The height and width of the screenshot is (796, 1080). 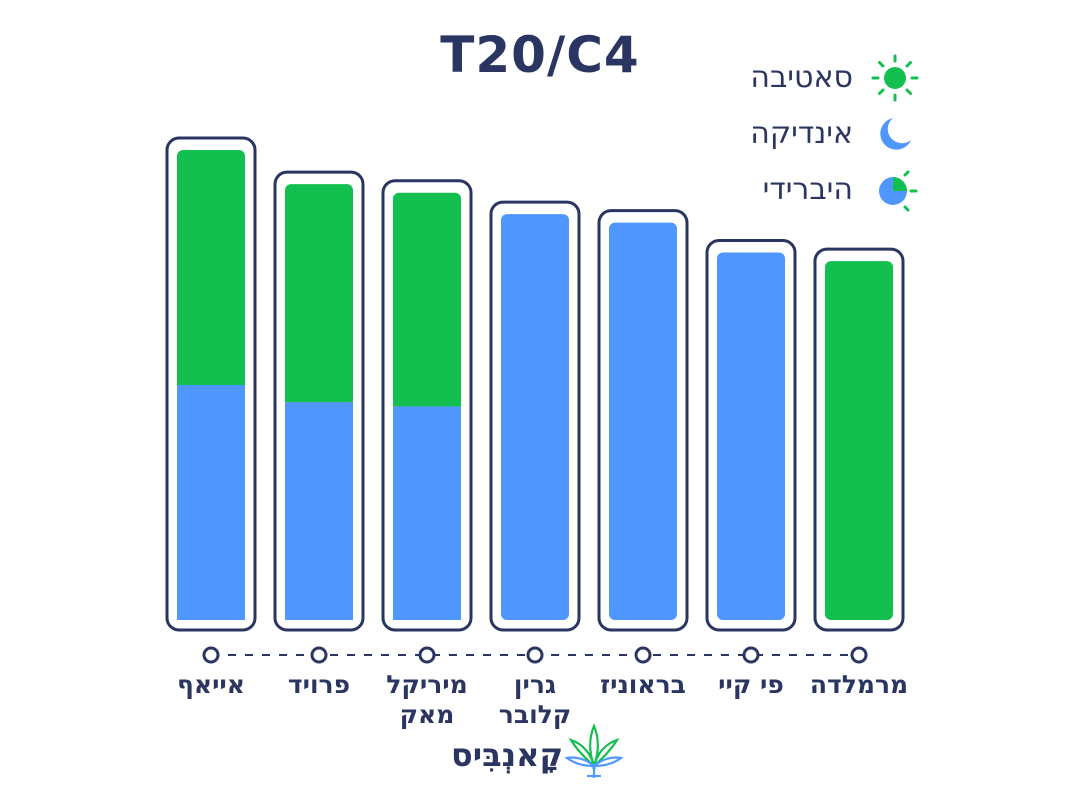 I want to click on hybrid-icon, so click(x=898, y=191).